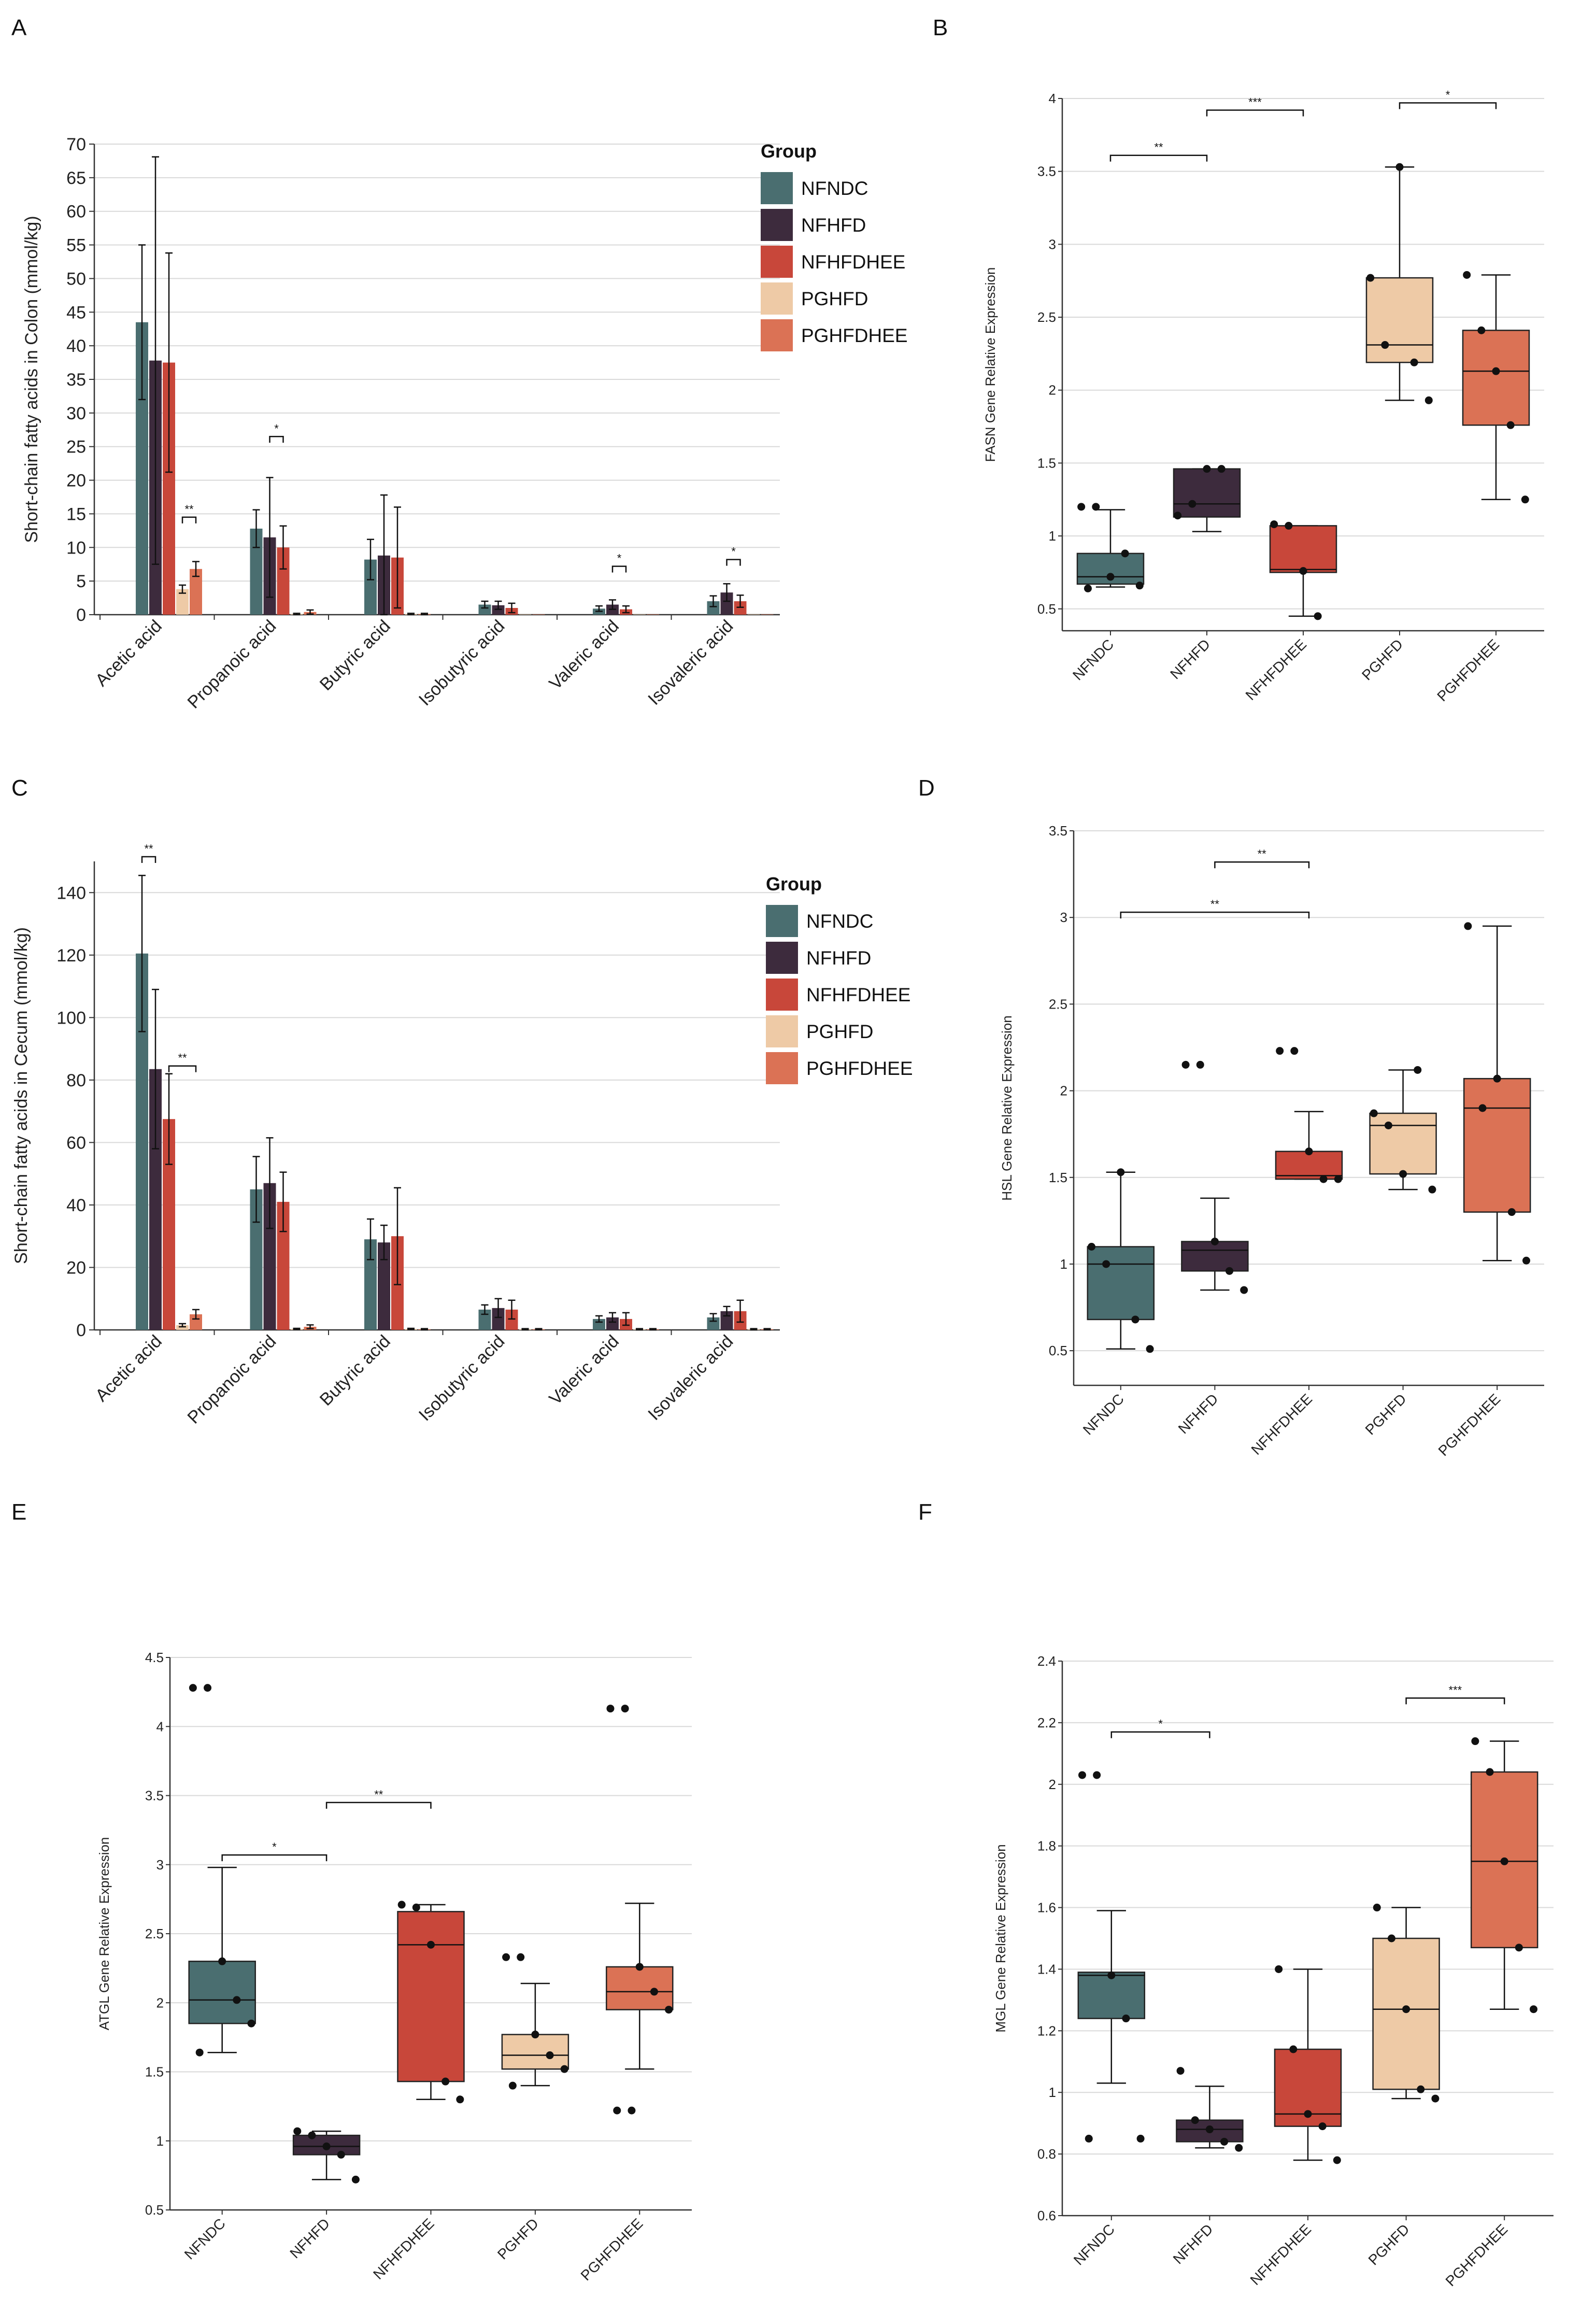 The height and width of the screenshot is (2311, 1596). Describe the element at coordinates (462, 663) in the screenshot. I see `x-tick-label: Isobutyric acid` at that location.